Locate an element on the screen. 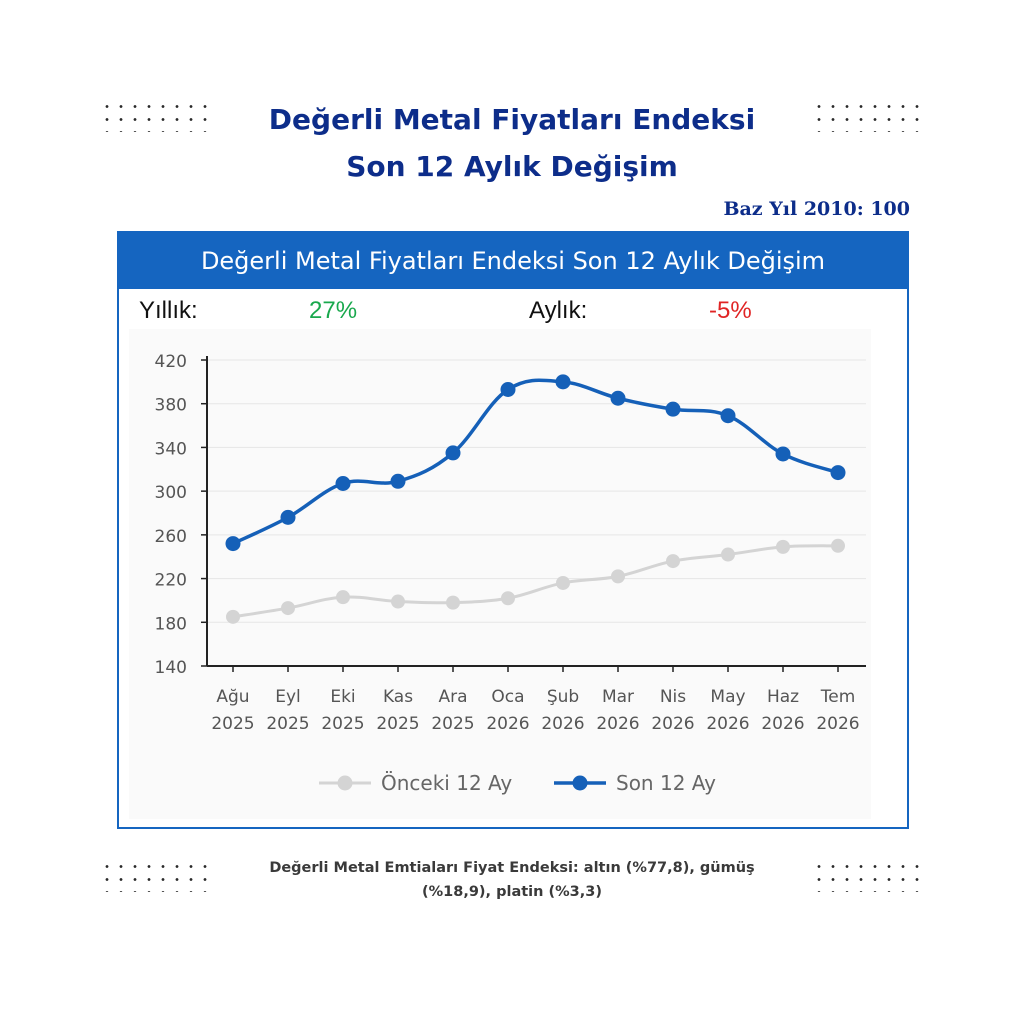  x-tick-label-month: Mar is located at coordinates (618, 697).